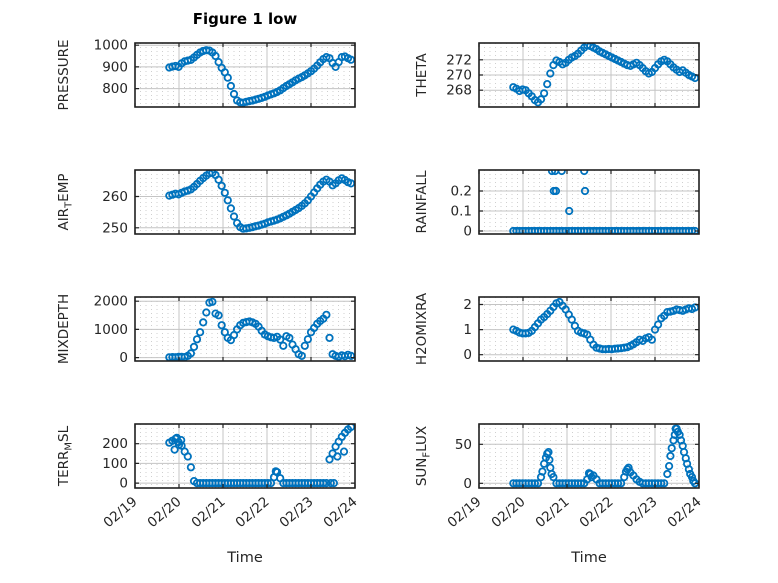 This screenshot has width=778, height=583. I want to click on y-tick-label: 200, so click(115, 444).